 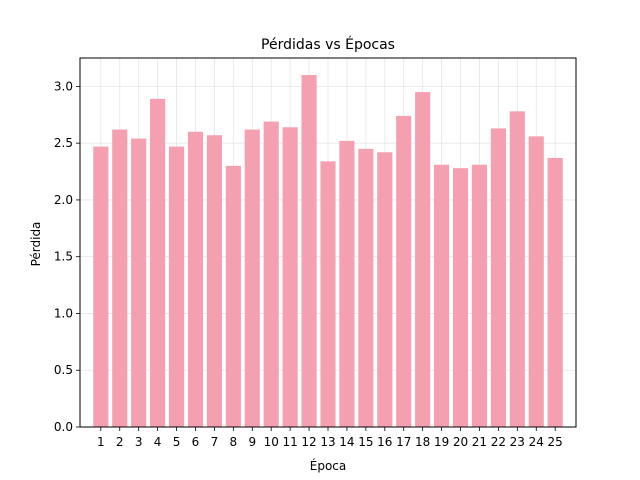 I want to click on x-tick-label: 23, so click(x=517, y=442).